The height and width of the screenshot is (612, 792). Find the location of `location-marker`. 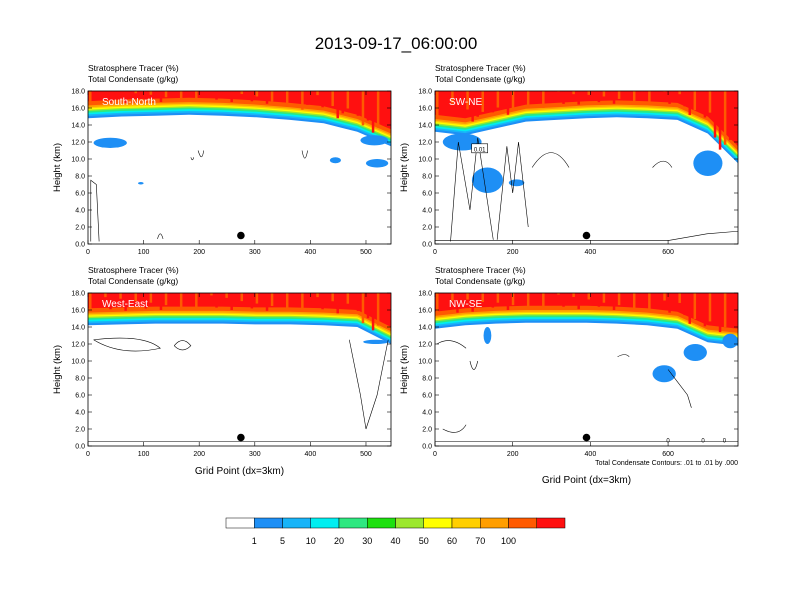

location-marker is located at coordinates (586, 437).